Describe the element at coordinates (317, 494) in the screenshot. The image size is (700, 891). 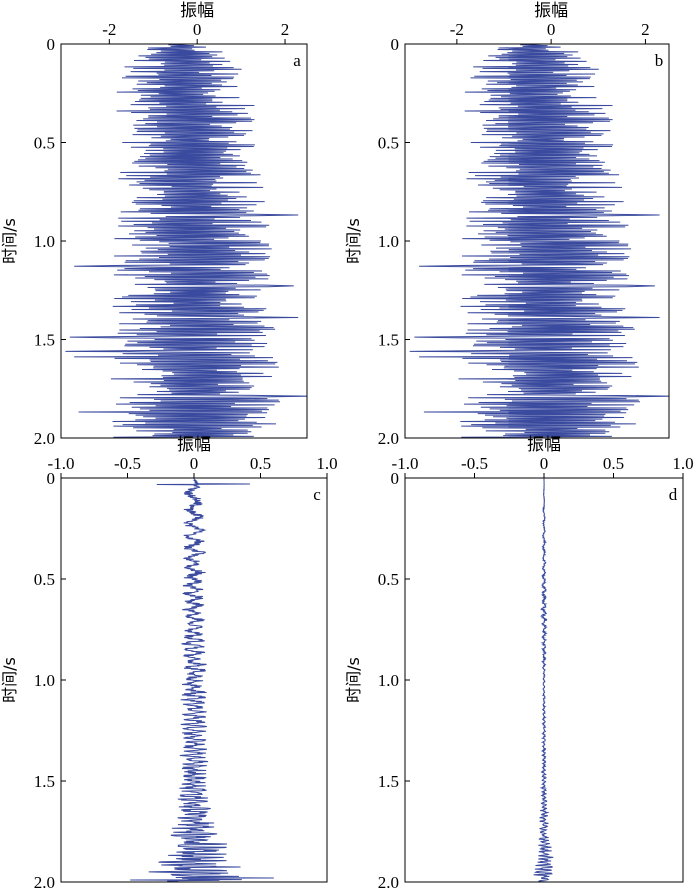
I see `panel-label: c` at that location.